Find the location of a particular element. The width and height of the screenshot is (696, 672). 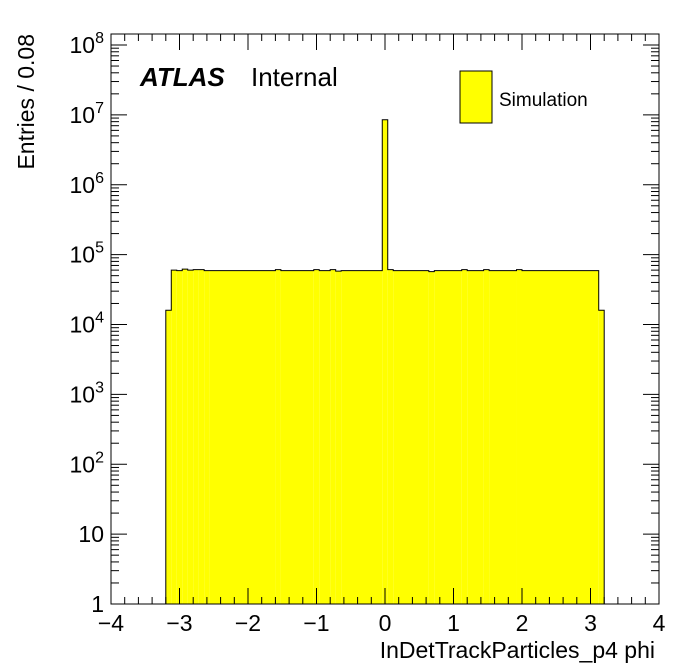

legend-swatch is located at coordinates (476, 97).